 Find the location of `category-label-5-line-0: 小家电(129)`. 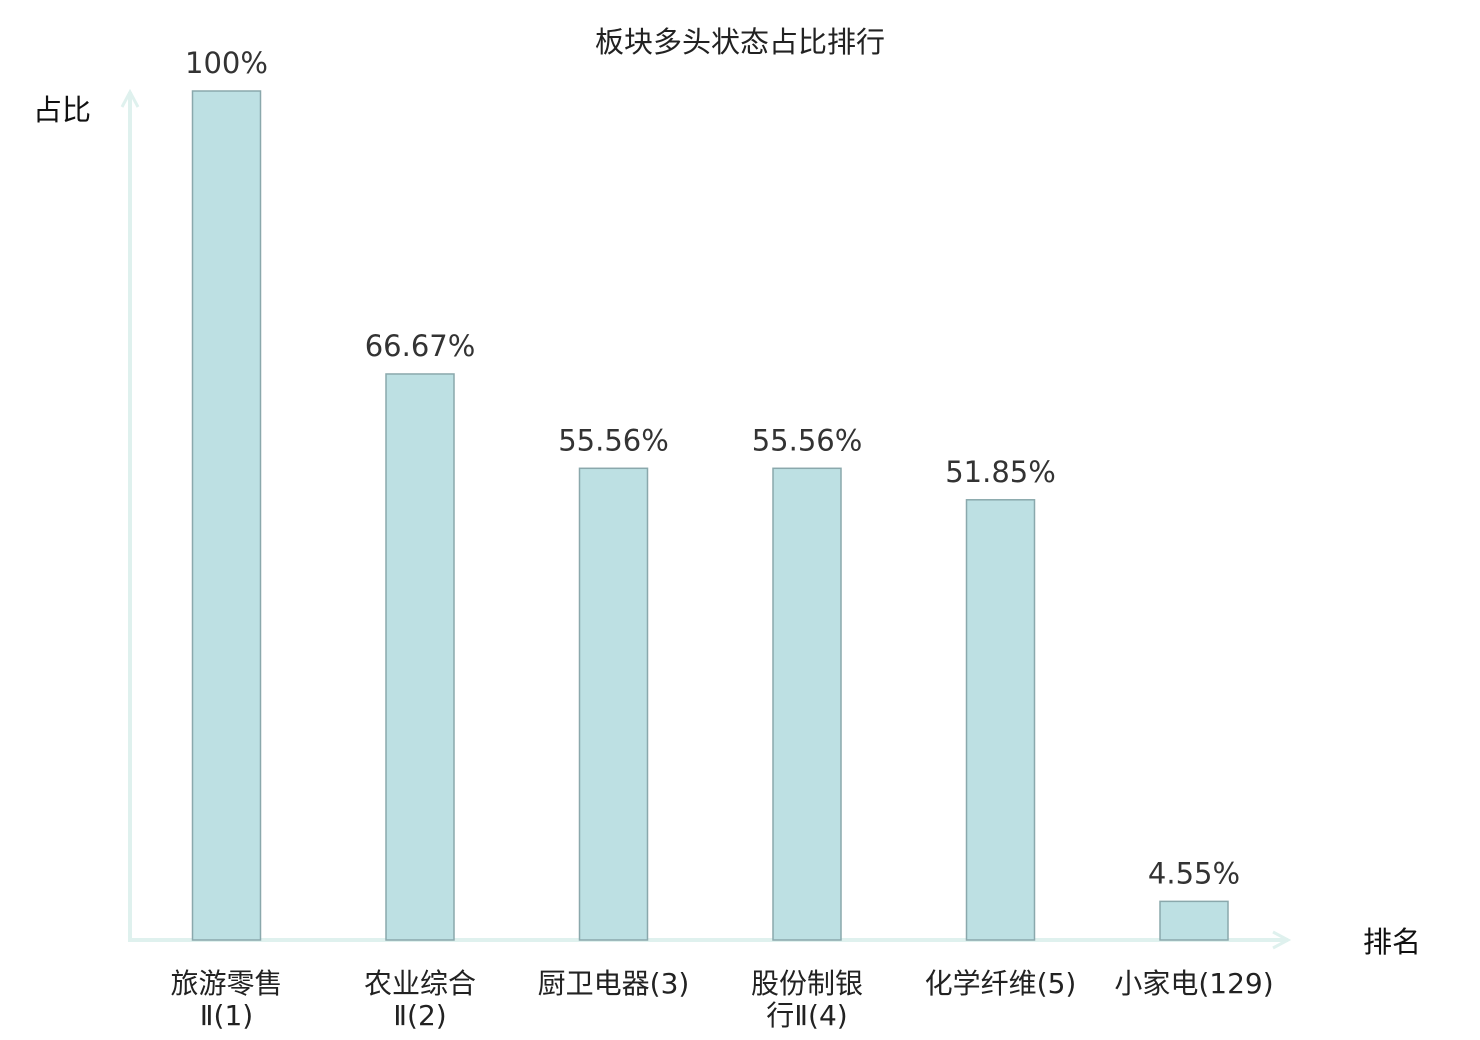

category-label-5-line-0: 小家电(129) is located at coordinates (1193, 983).